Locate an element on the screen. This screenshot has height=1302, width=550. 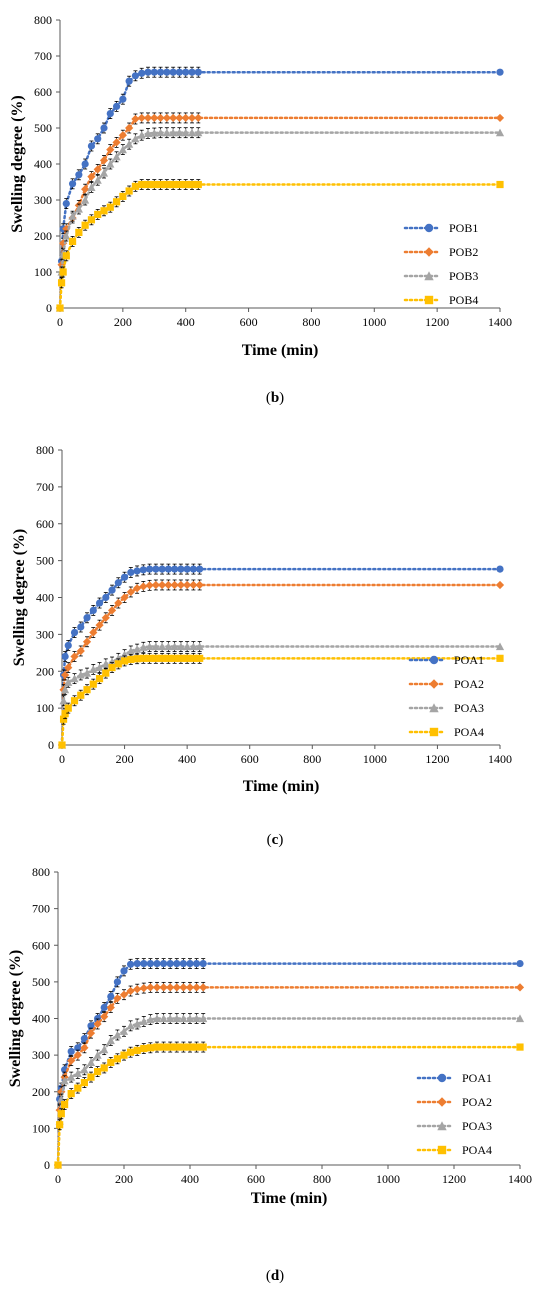
legend-label: POA1 is located at coordinates (477, 1078).